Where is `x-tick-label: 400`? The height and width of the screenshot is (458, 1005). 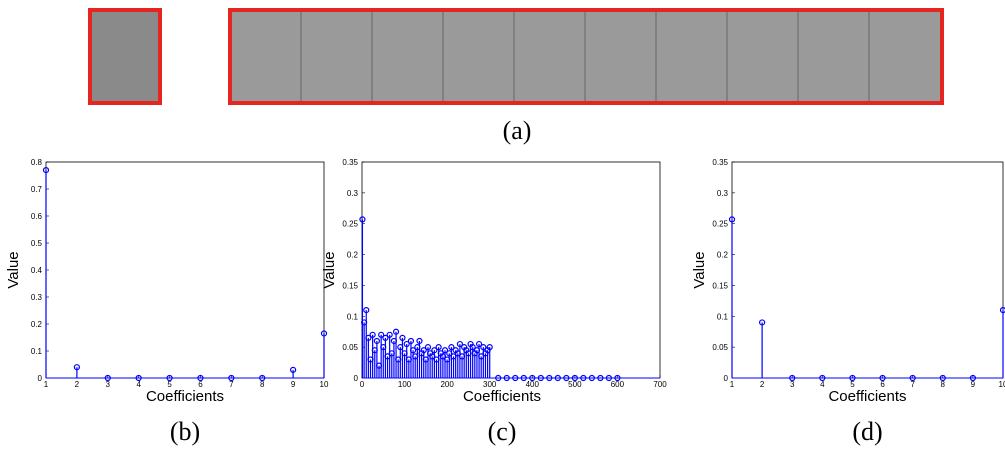
x-tick-label: 400 is located at coordinates (533, 384).